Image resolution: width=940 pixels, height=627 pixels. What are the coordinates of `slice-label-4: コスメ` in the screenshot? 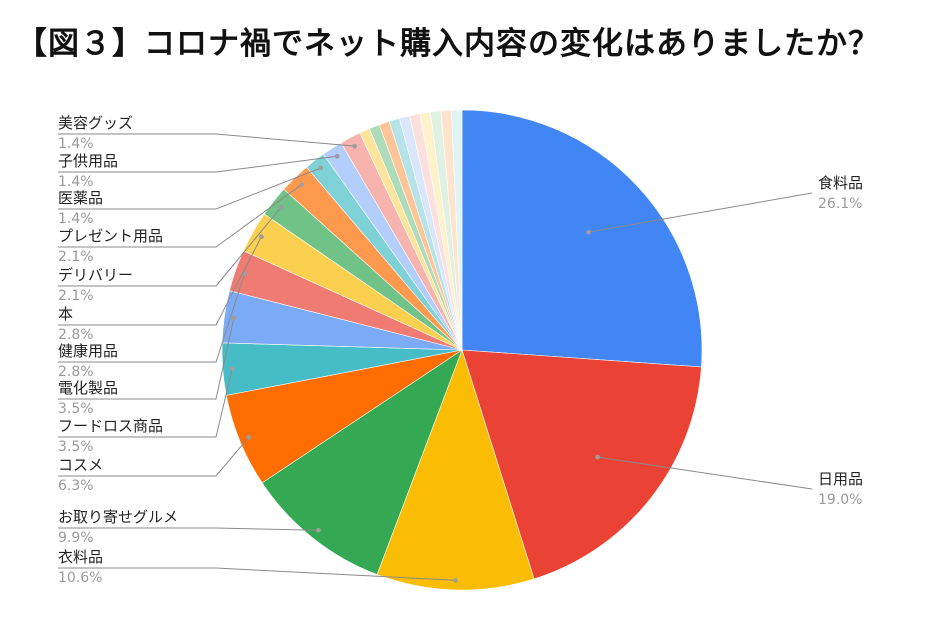 It's located at (80, 465).